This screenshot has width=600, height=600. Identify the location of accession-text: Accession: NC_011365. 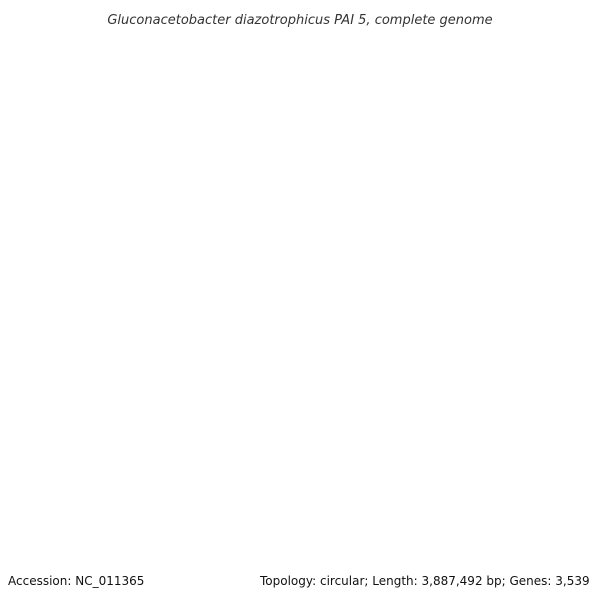
(76, 581).